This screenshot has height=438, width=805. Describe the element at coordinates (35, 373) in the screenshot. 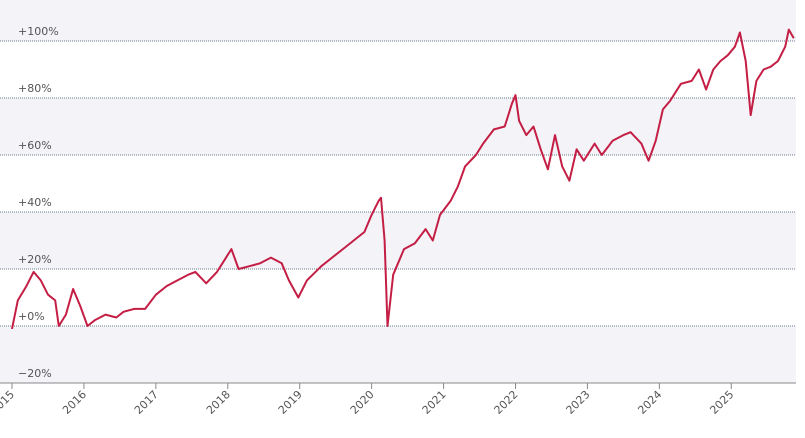

I see `y-tick-label: −20%` at that location.